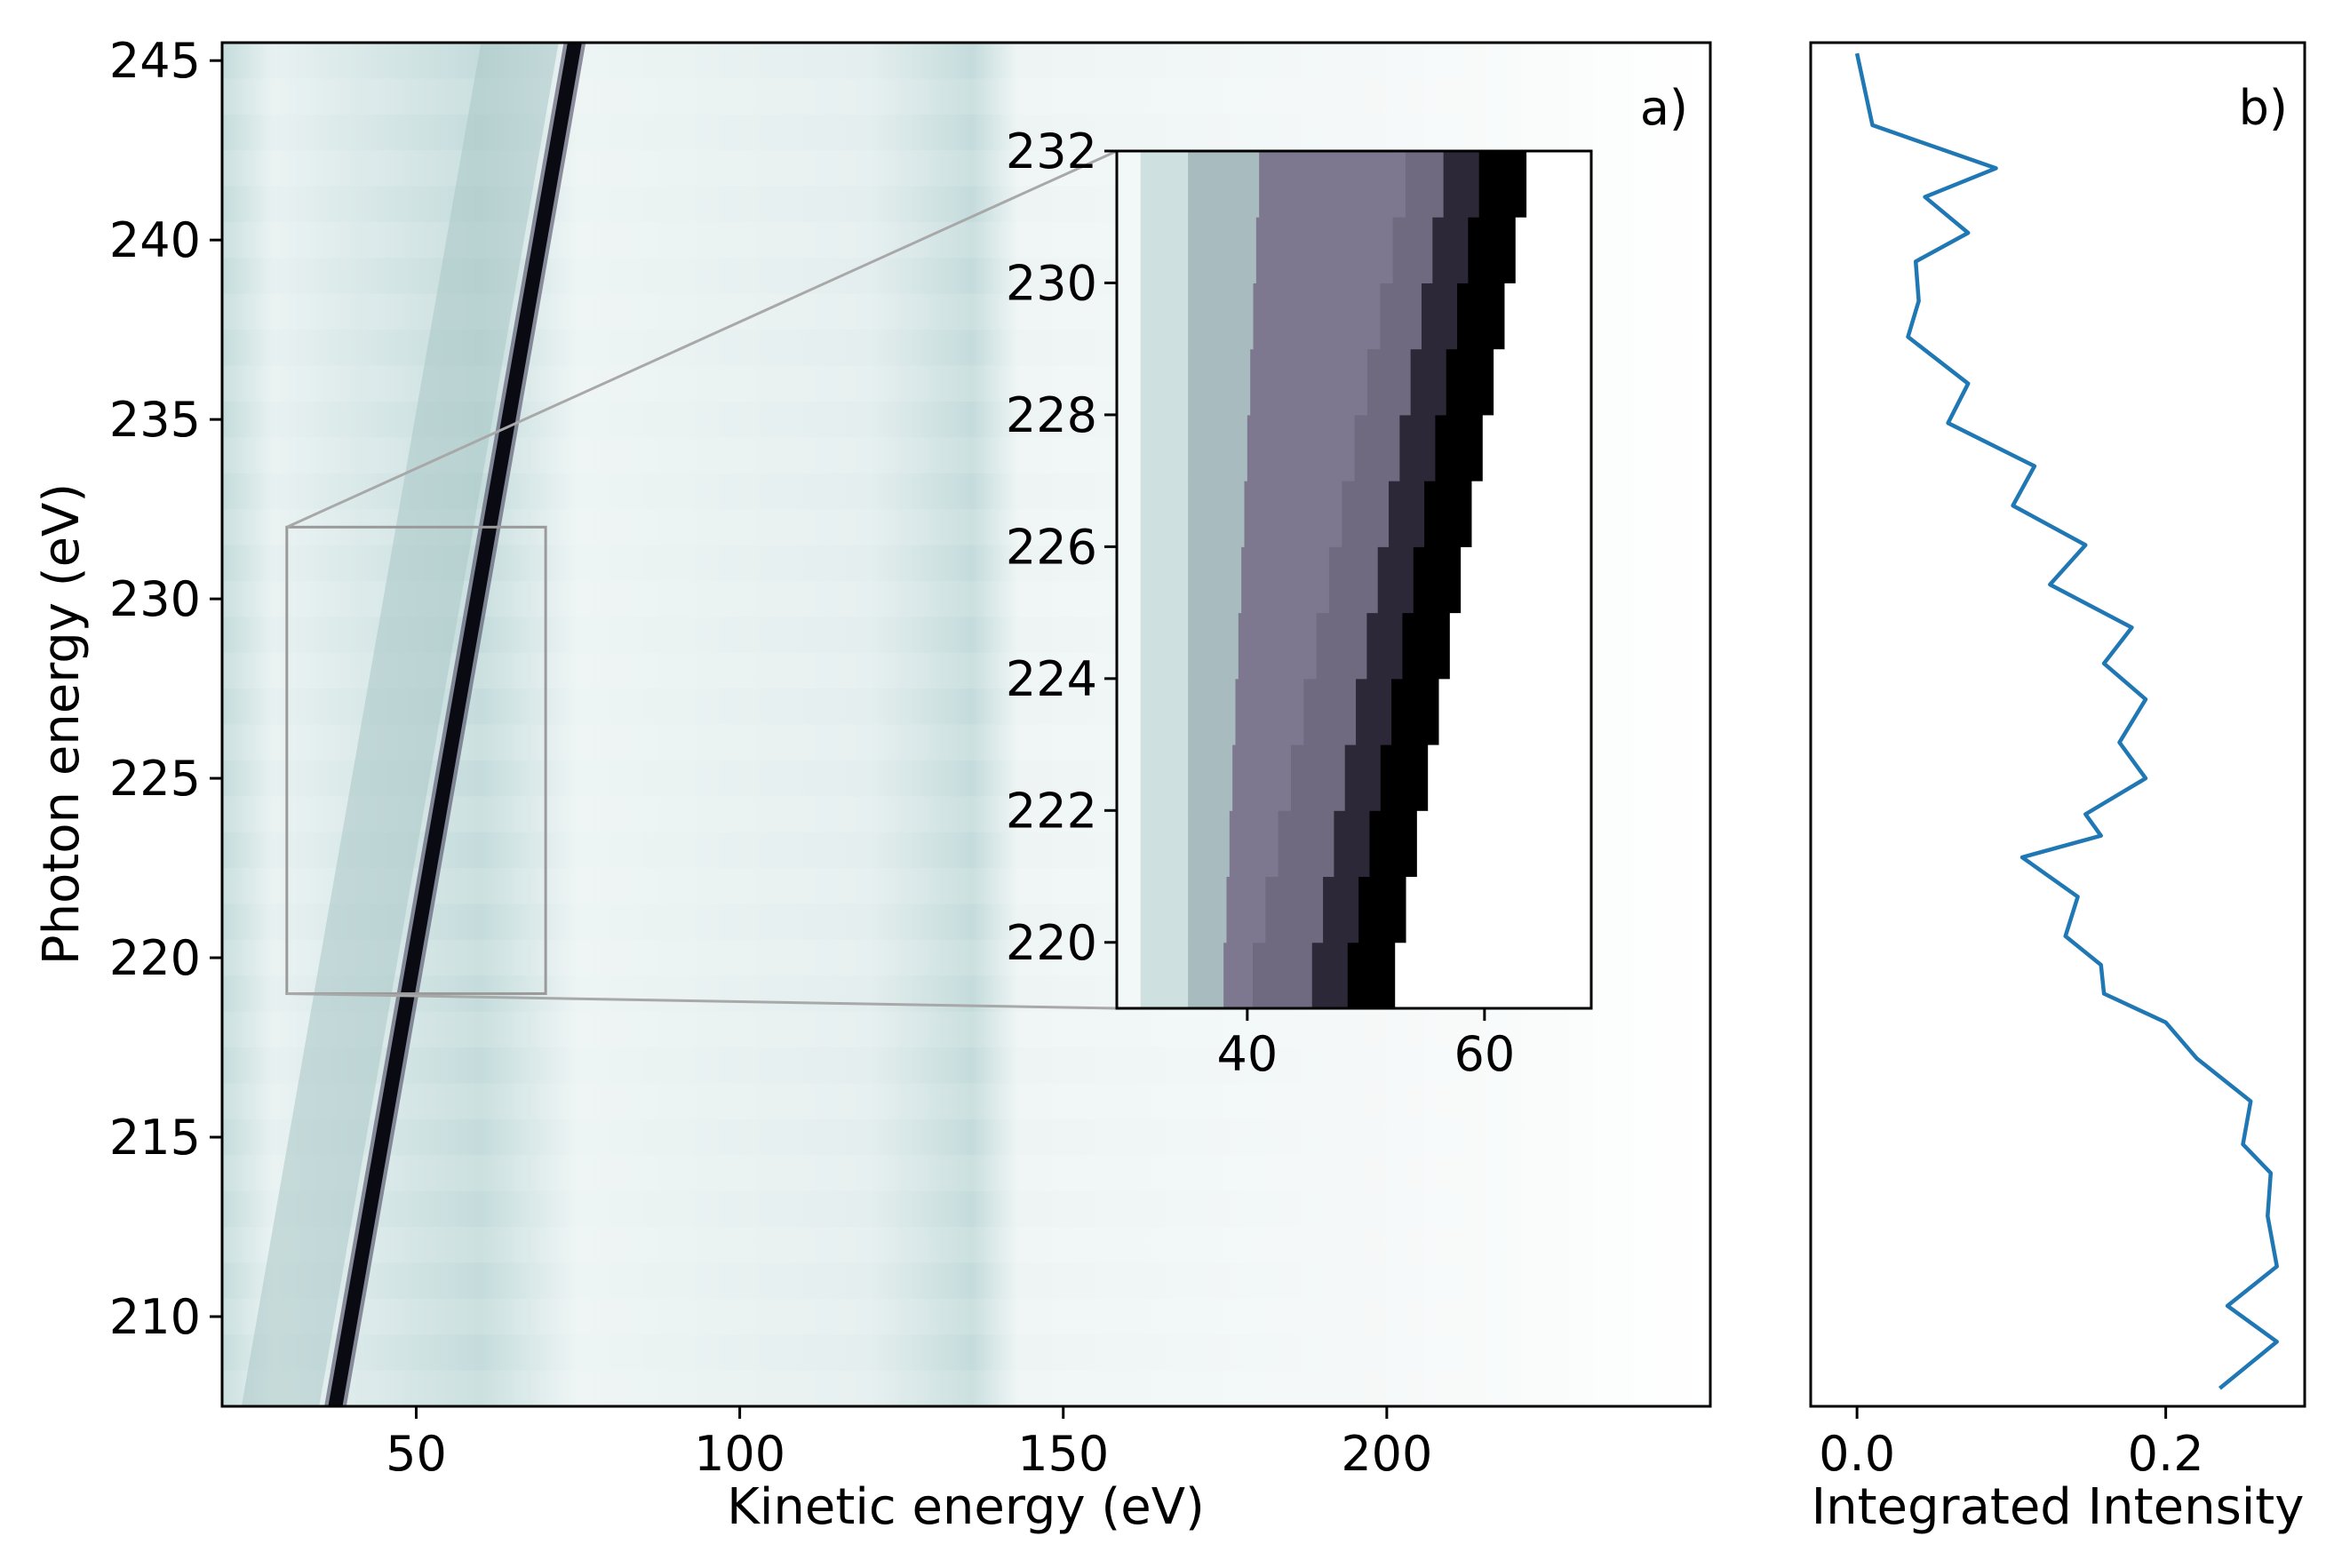 The width and height of the screenshot is (2350, 1568). Describe the element at coordinates (909, 1444) in the screenshot. I see `main-x-ticks: 50 100 150 200` at that location.